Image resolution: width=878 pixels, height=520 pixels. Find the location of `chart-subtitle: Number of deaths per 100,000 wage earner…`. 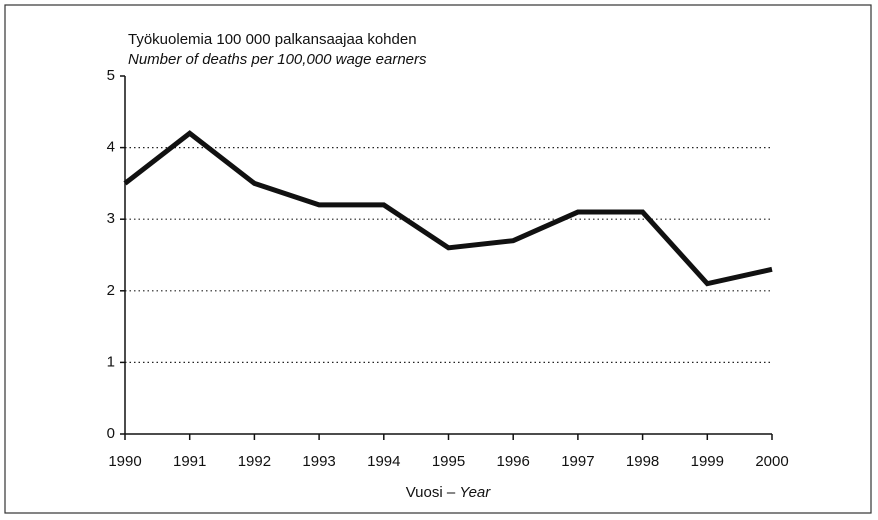

chart-subtitle: Number of deaths per 100,000 wage earner… is located at coordinates (277, 59).